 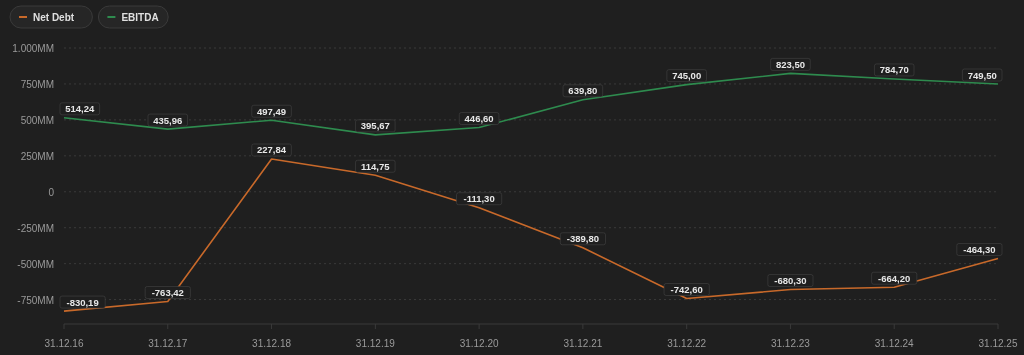 What do you see at coordinates (37, 120) in the screenshot?
I see `y-tick-label: 500MM` at bounding box center [37, 120].